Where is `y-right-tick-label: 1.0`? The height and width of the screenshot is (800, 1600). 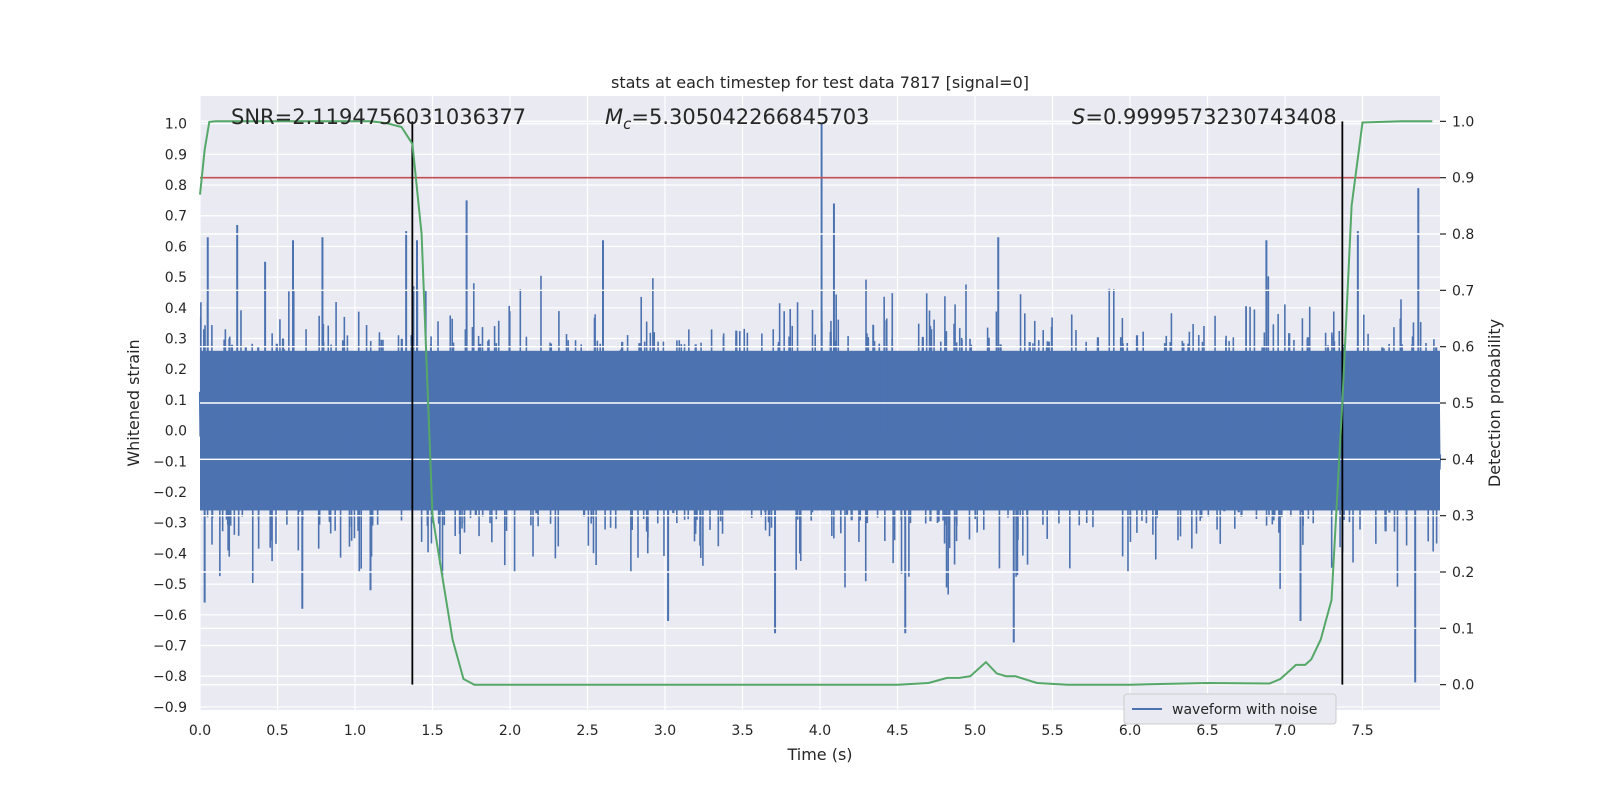
y-right-tick-label: 1.0 is located at coordinates (1463, 122).